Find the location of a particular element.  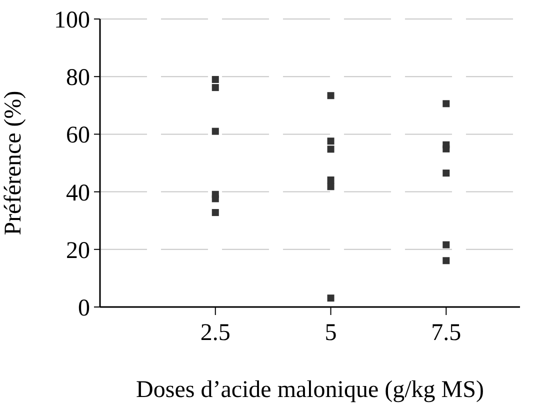

y-tick-label: 100 is located at coordinates (72, 21).